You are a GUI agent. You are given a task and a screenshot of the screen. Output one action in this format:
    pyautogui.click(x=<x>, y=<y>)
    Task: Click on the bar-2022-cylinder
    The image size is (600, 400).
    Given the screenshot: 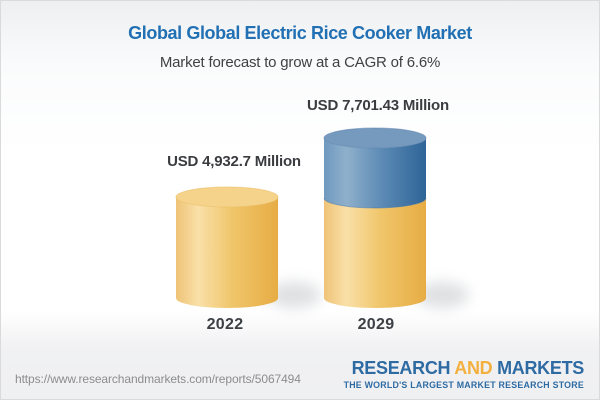 What is the action you would take?
    pyautogui.click(x=227, y=247)
    